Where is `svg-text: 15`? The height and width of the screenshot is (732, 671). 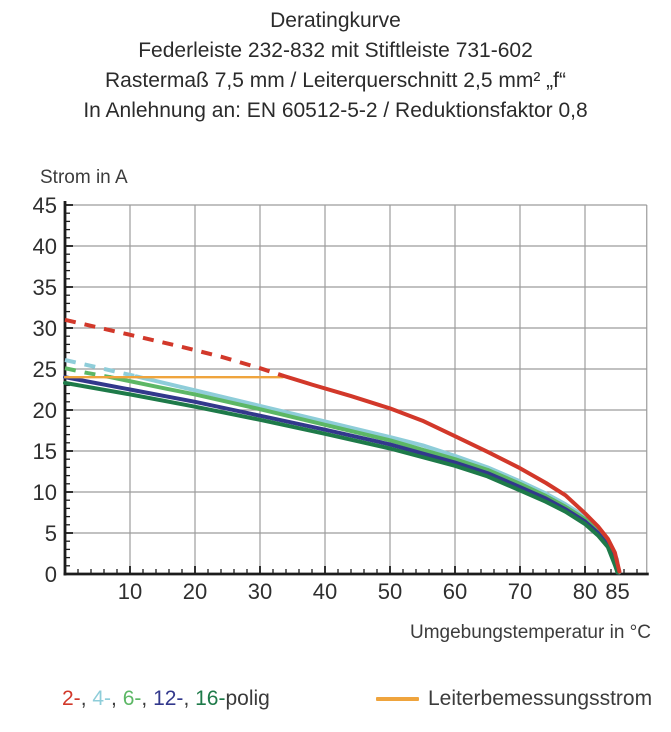 svg-text: 15 is located at coordinates (45, 451).